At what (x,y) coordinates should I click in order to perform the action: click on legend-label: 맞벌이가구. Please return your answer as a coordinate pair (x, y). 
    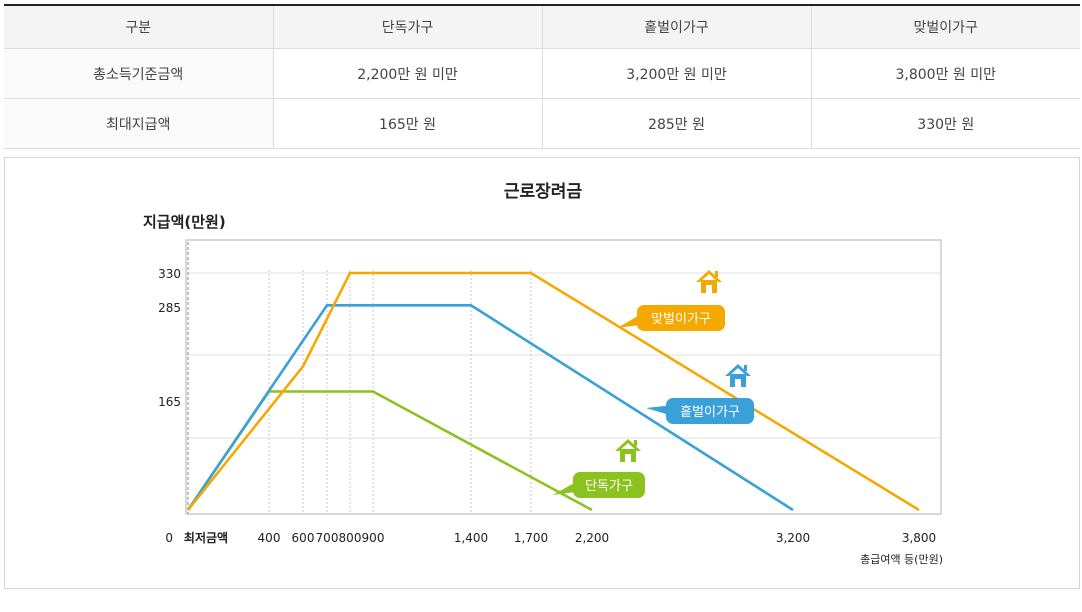
    Looking at the image, I should click on (681, 319).